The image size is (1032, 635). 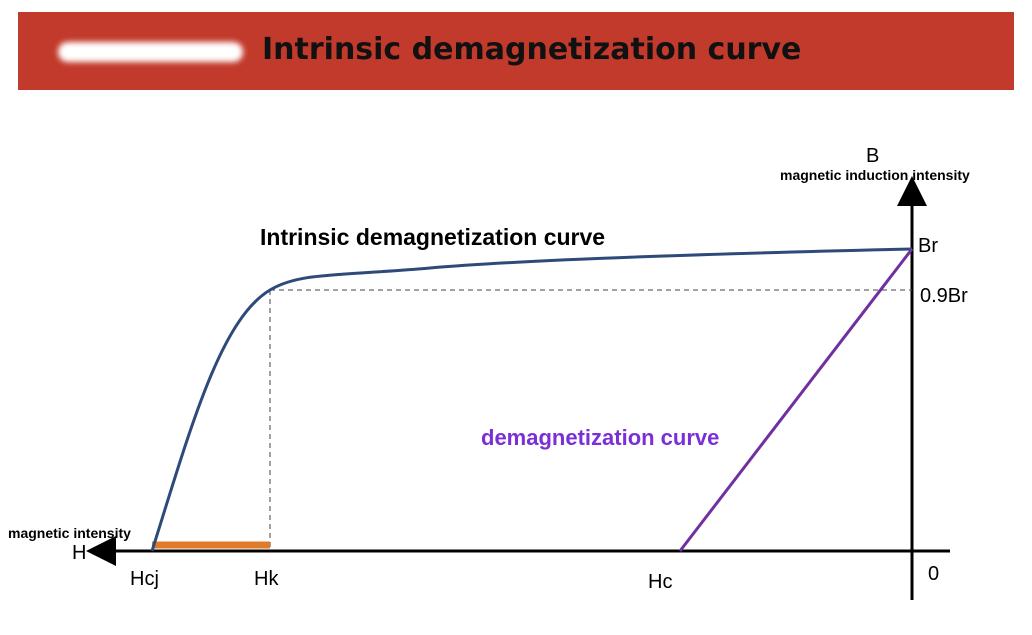 What do you see at coordinates (144, 579) in the screenshot?
I see `hcj-label: Hcj` at bounding box center [144, 579].